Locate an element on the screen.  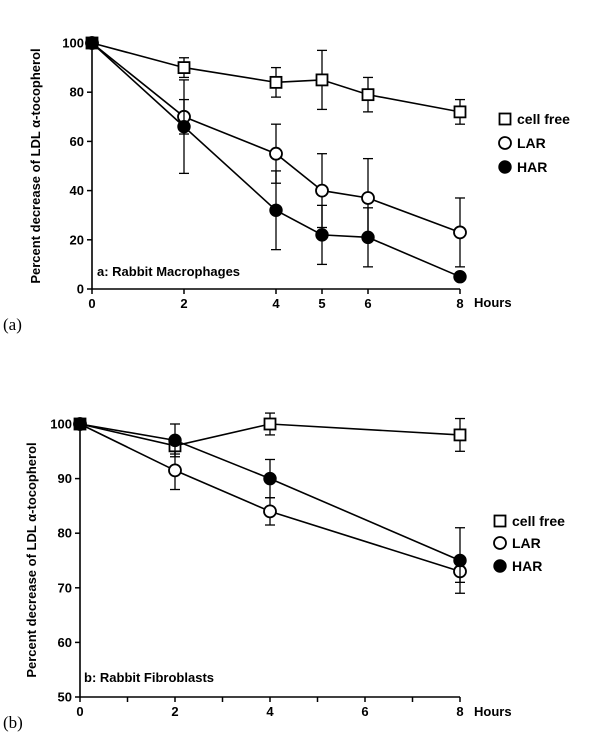
y-tick-label: 20 is located at coordinates (77, 239).